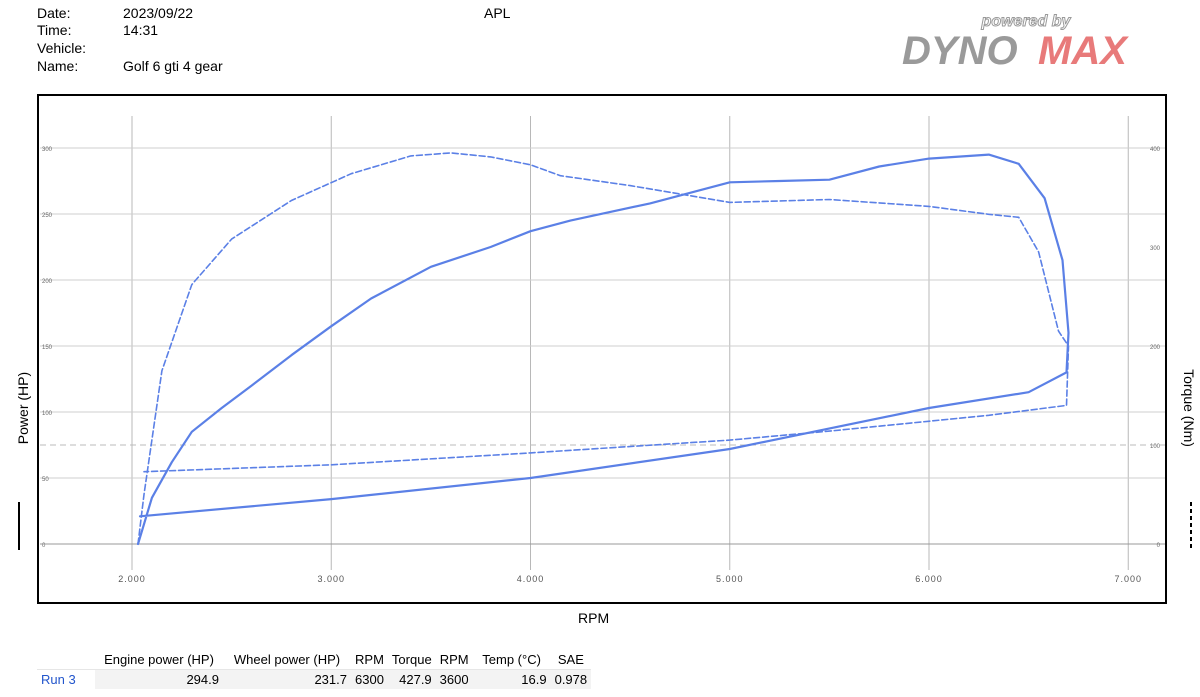  What do you see at coordinates (411, 660) in the screenshot?
I see `results-header-torque: Torque` at bounding box center [411, 660].